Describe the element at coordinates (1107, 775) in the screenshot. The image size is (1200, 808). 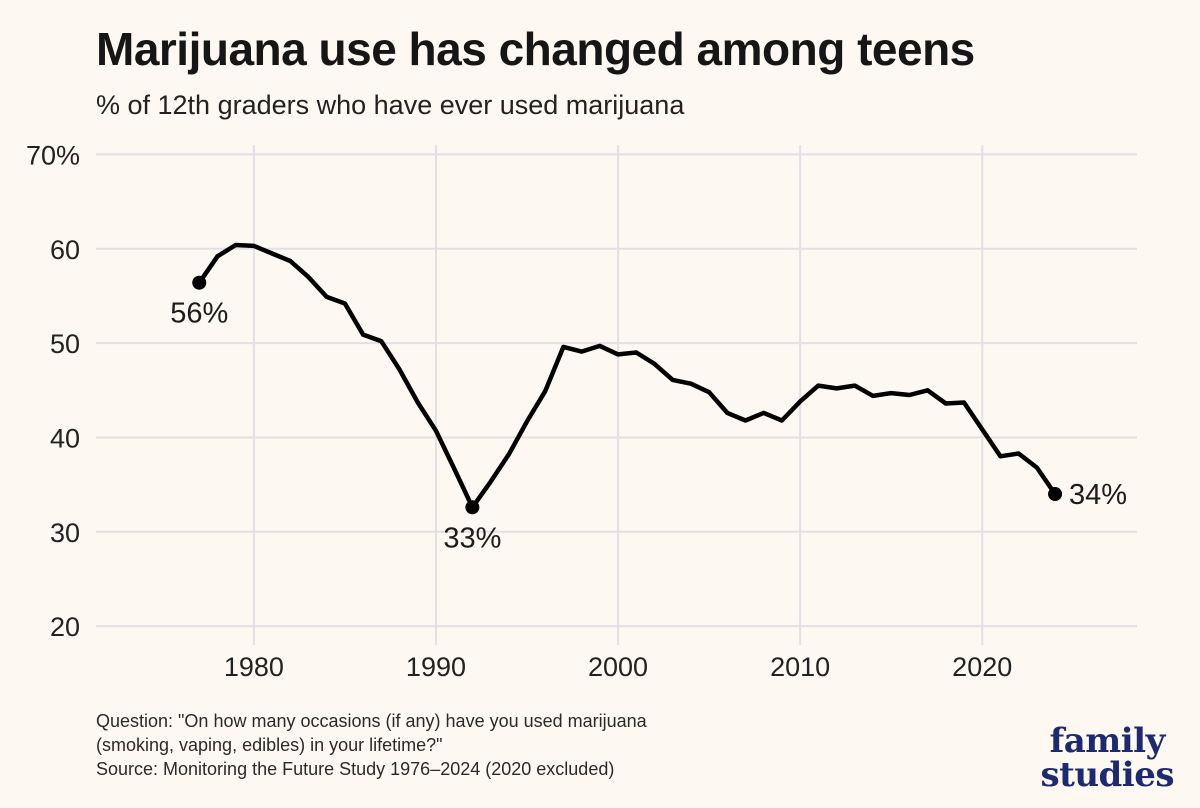
I see `logo-line-studies: studies` at that location.